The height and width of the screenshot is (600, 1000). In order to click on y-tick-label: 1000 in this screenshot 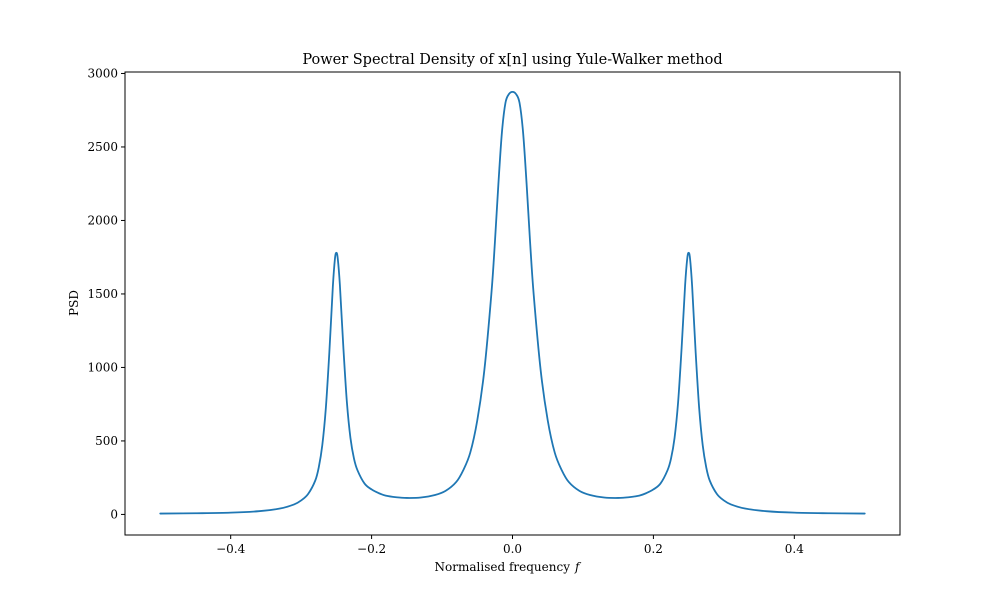, I will do `click(102, 367)`.